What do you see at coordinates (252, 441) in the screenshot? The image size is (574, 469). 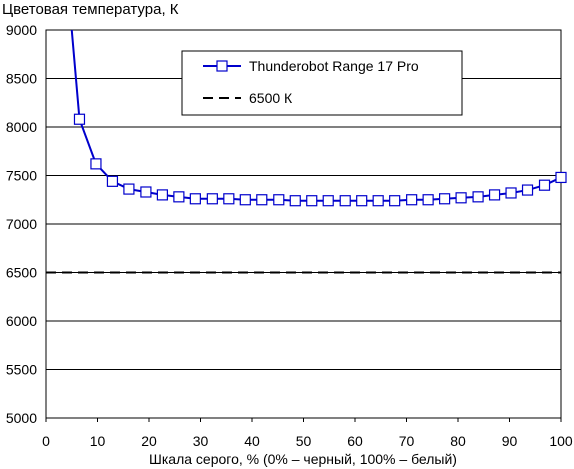 I see `x-tick-label-4: 40` at bounding box center [252, 441].